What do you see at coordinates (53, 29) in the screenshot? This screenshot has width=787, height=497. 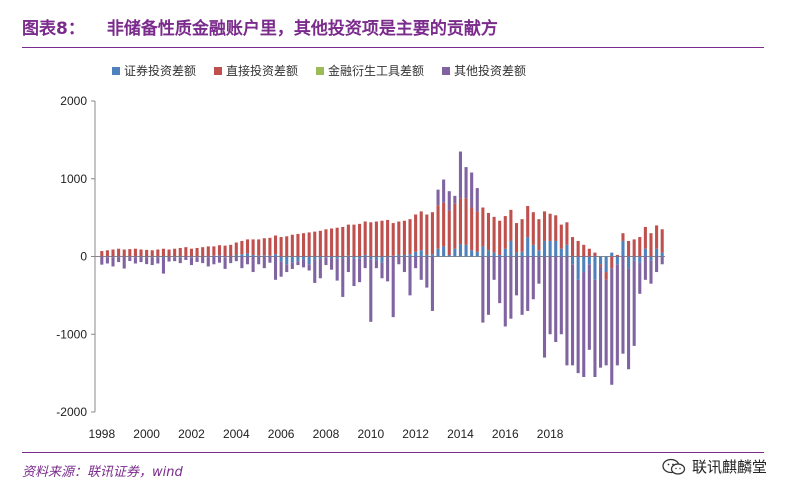 I see `figure-number: 图表8：` at bounding box center [53, 29].